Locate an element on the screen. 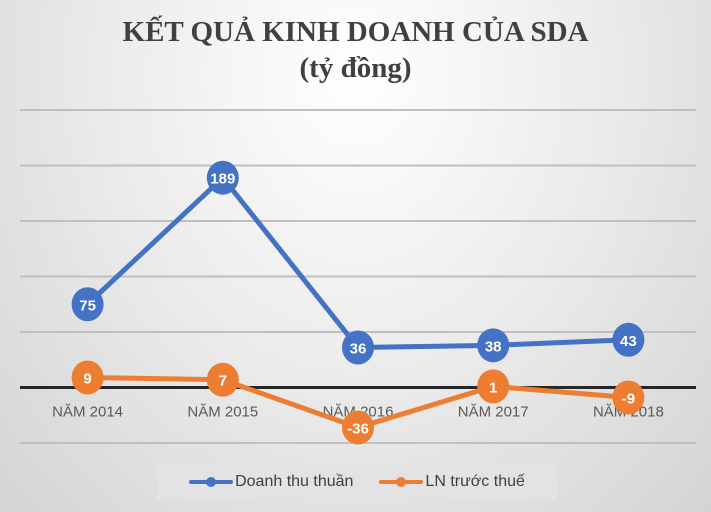 This screenshot has height=512, width=711. data-label: -36 is located at coordinates (358, 428).